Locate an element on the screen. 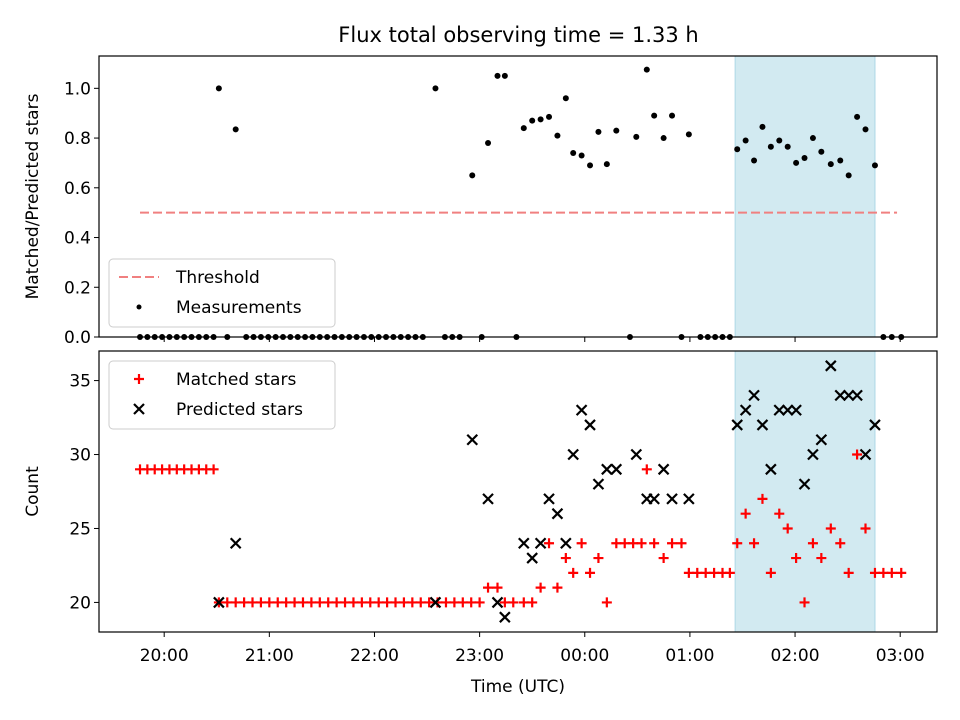 The image size is (960, 720). y-tick-label: 0.2 is located at coordinates (77, 288).